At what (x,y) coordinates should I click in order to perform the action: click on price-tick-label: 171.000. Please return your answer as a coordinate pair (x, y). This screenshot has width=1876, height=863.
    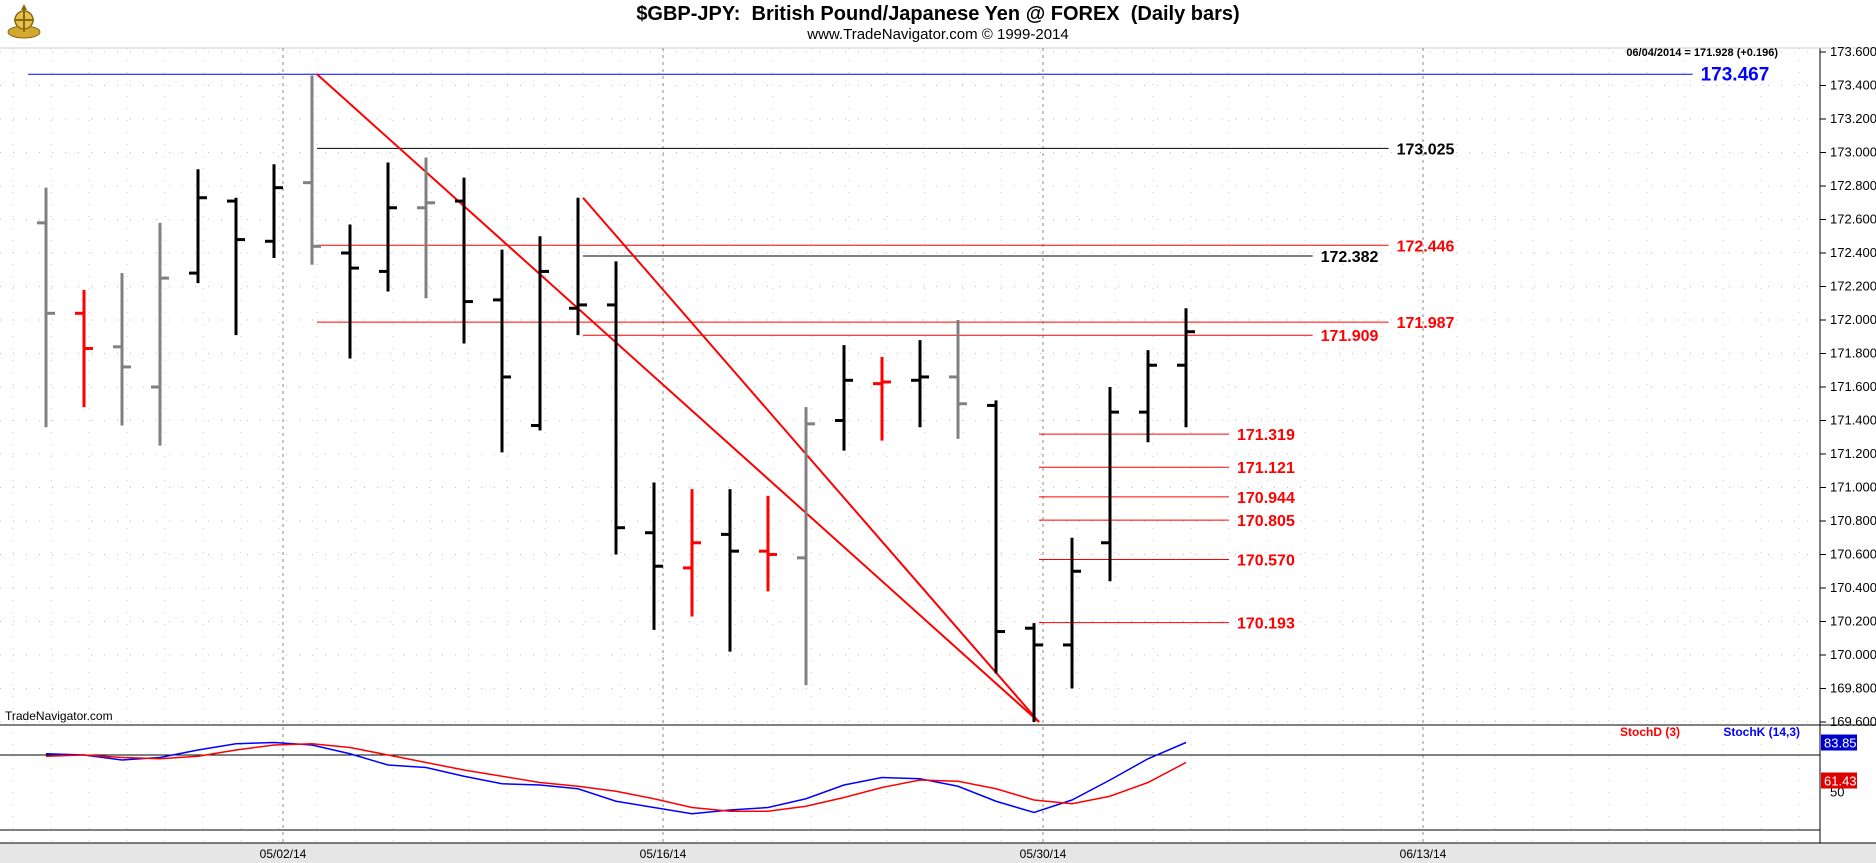
    Looking at the image, I should click on (1853, 487).